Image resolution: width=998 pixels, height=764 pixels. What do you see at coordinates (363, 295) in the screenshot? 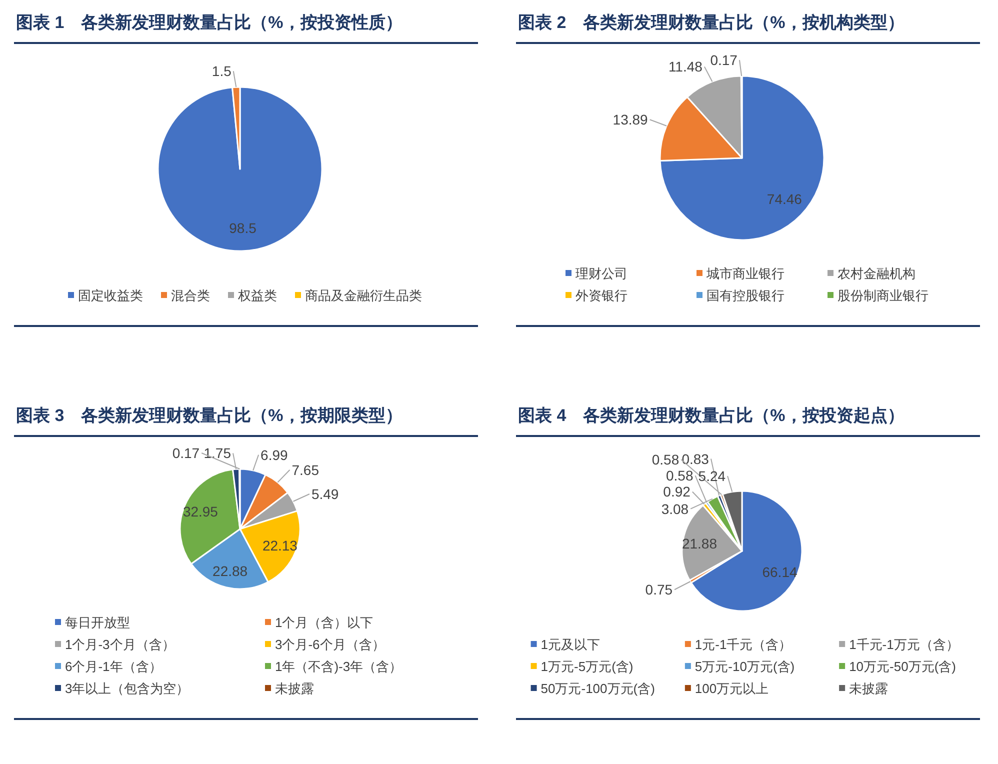
I see `legend-label: 商品及金融衍生品类` at bounding box center [363, 295].